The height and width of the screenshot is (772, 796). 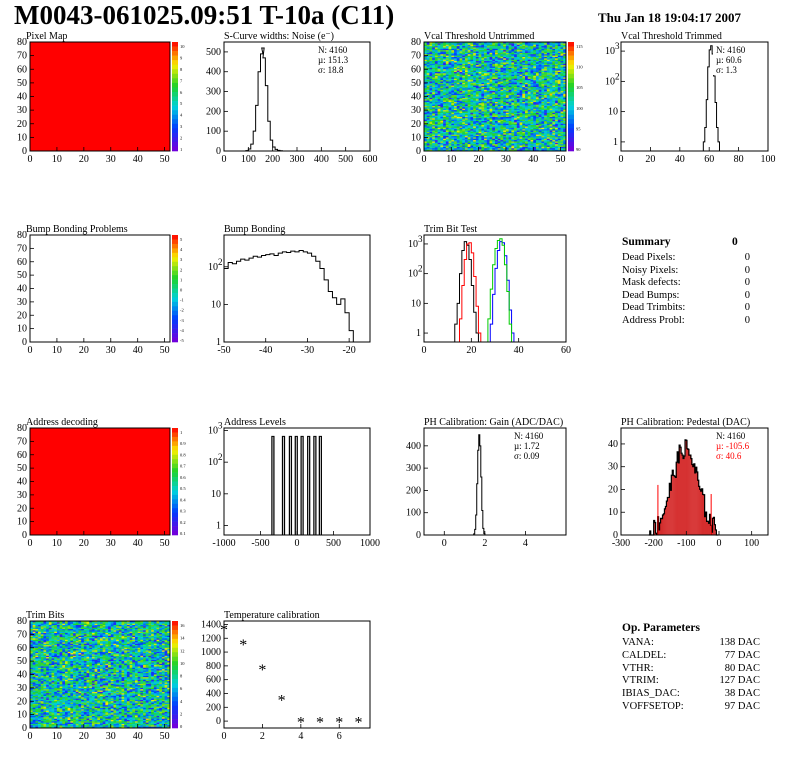 What do you see at coordinates (617, 76) in the screenshot?
I see `y-tick-exponent: 2` at bounding box center [617, 76].